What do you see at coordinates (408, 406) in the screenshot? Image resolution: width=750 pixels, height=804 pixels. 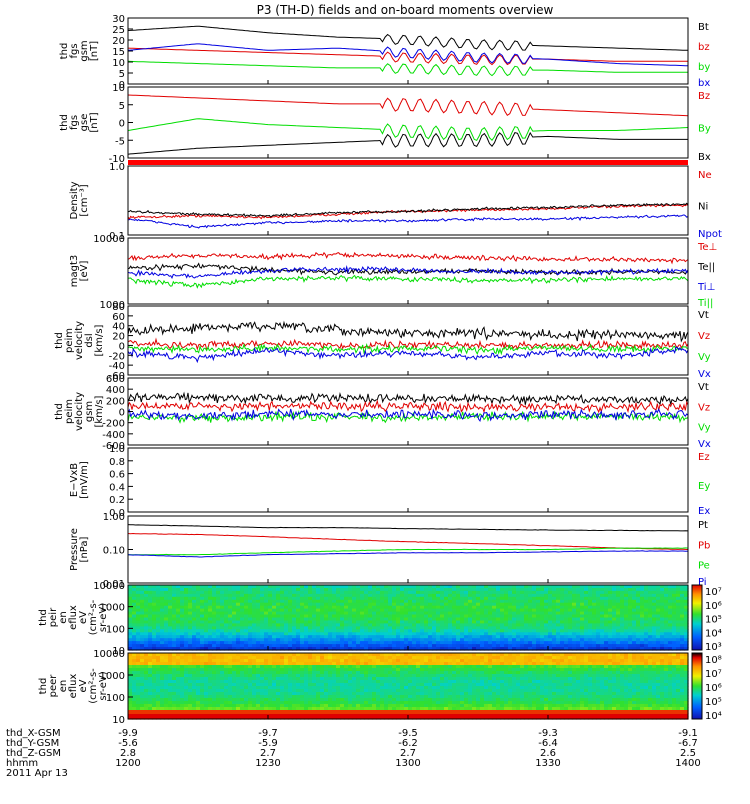 I see `series-peim-velocity-gsm-Vz` at bounding box center [408, 406].